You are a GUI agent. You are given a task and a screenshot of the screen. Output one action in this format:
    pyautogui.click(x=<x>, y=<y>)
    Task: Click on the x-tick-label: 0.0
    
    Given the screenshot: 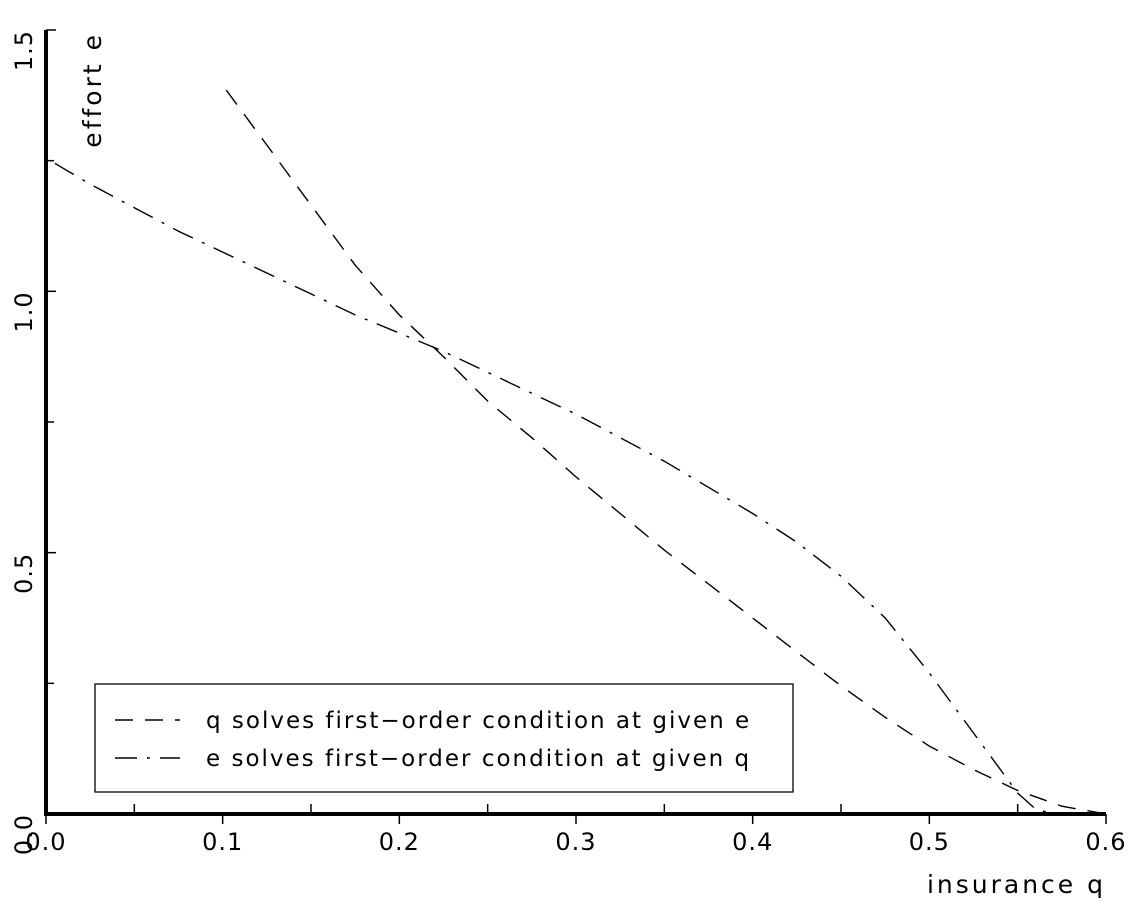 What is the action you would take?
    pyautogui.click(x=45, y=842)
    